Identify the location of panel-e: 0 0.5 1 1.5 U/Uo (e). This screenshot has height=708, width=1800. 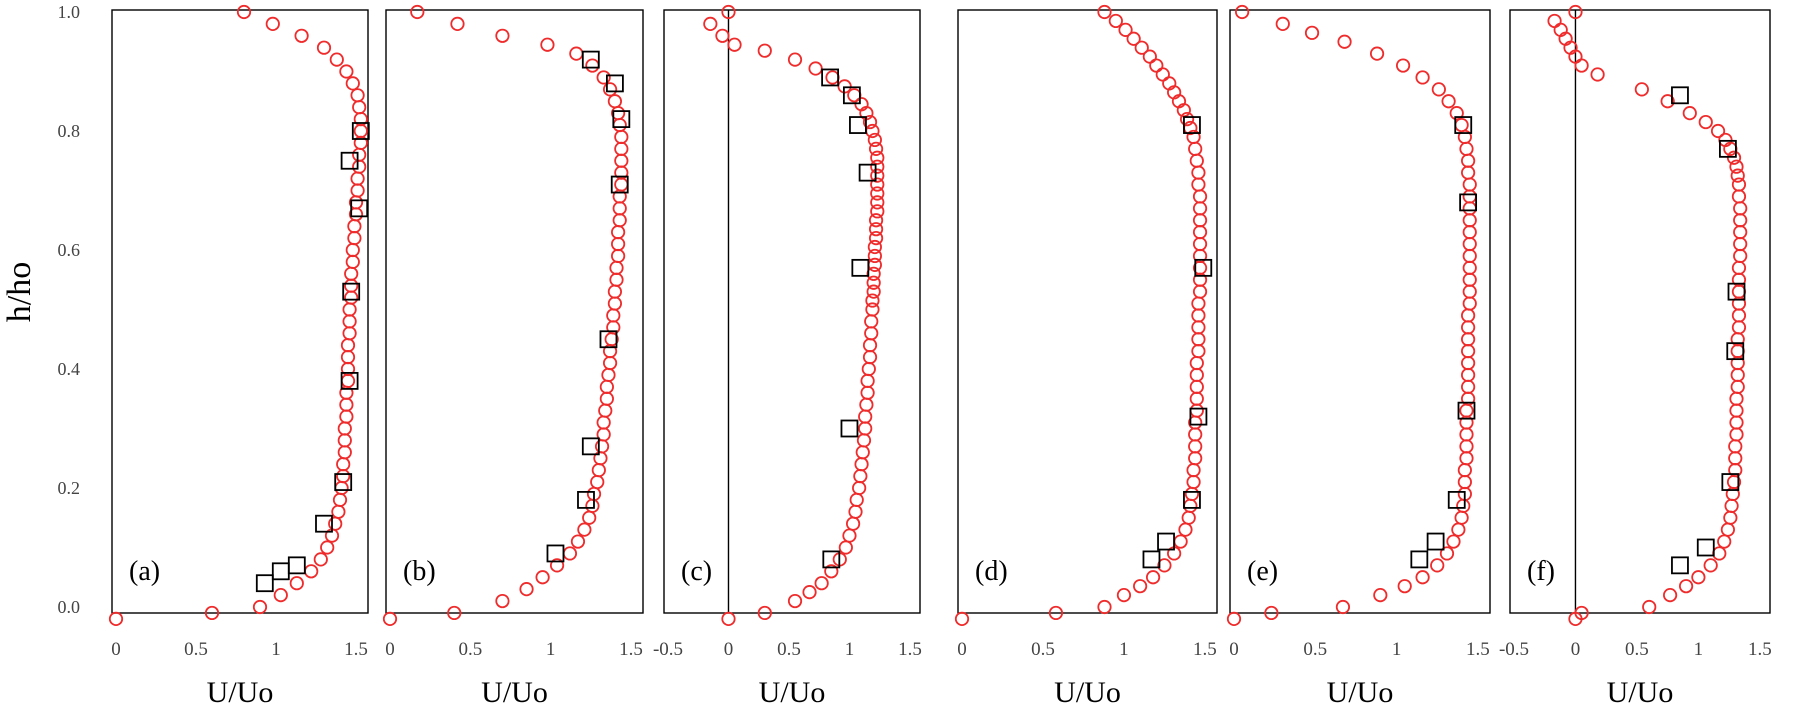
(1358, 356).